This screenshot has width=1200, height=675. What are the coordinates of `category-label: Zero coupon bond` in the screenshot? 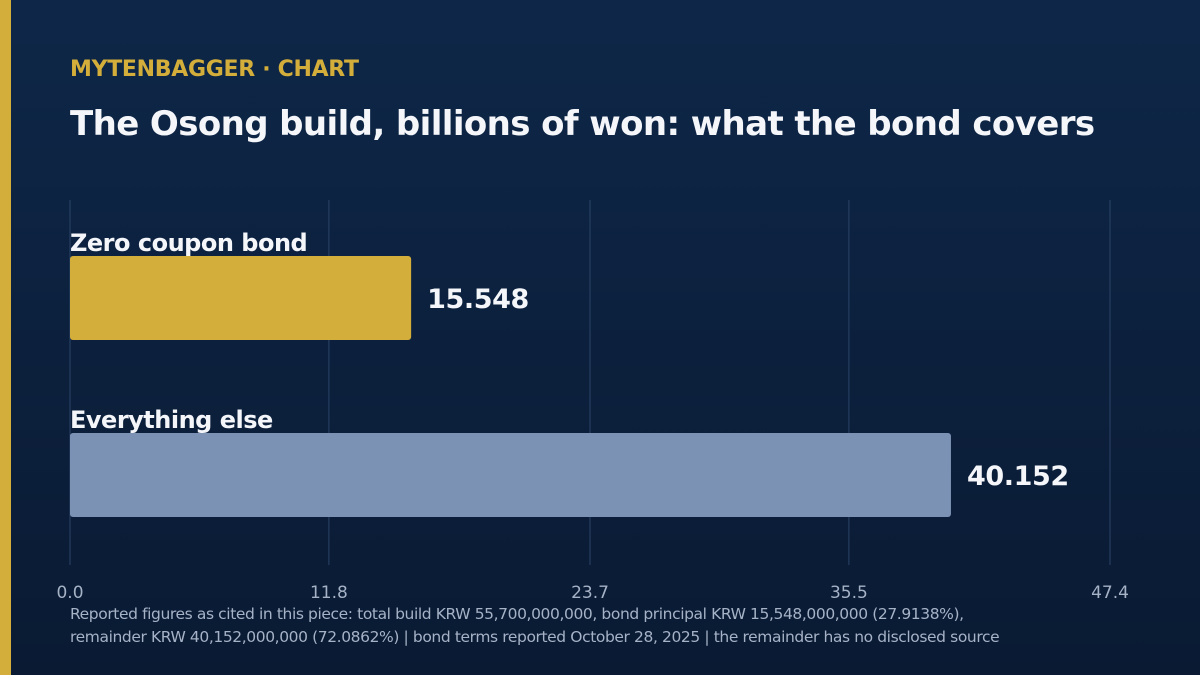 It's located at (188, 243).